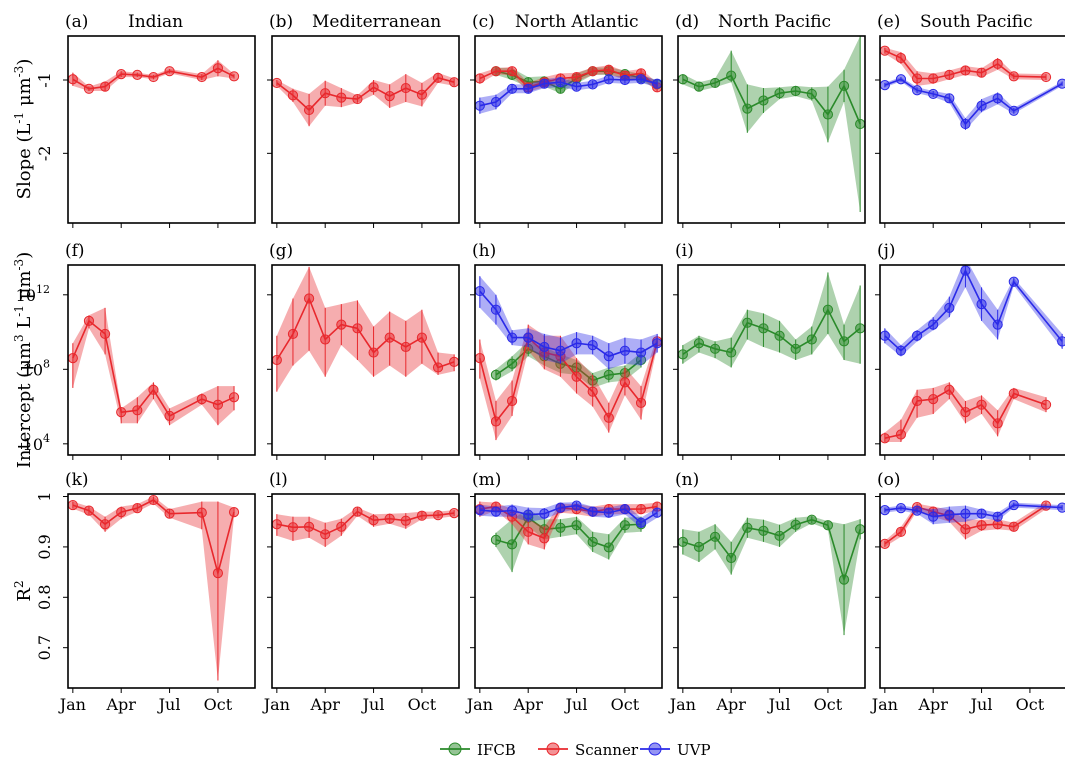 The width and height of the screenshot is (1065, 760). What do you see at coordinates (607, 750) in the screenshot?
I see `legend-label: Scanner` at bounding box center [607, 750].